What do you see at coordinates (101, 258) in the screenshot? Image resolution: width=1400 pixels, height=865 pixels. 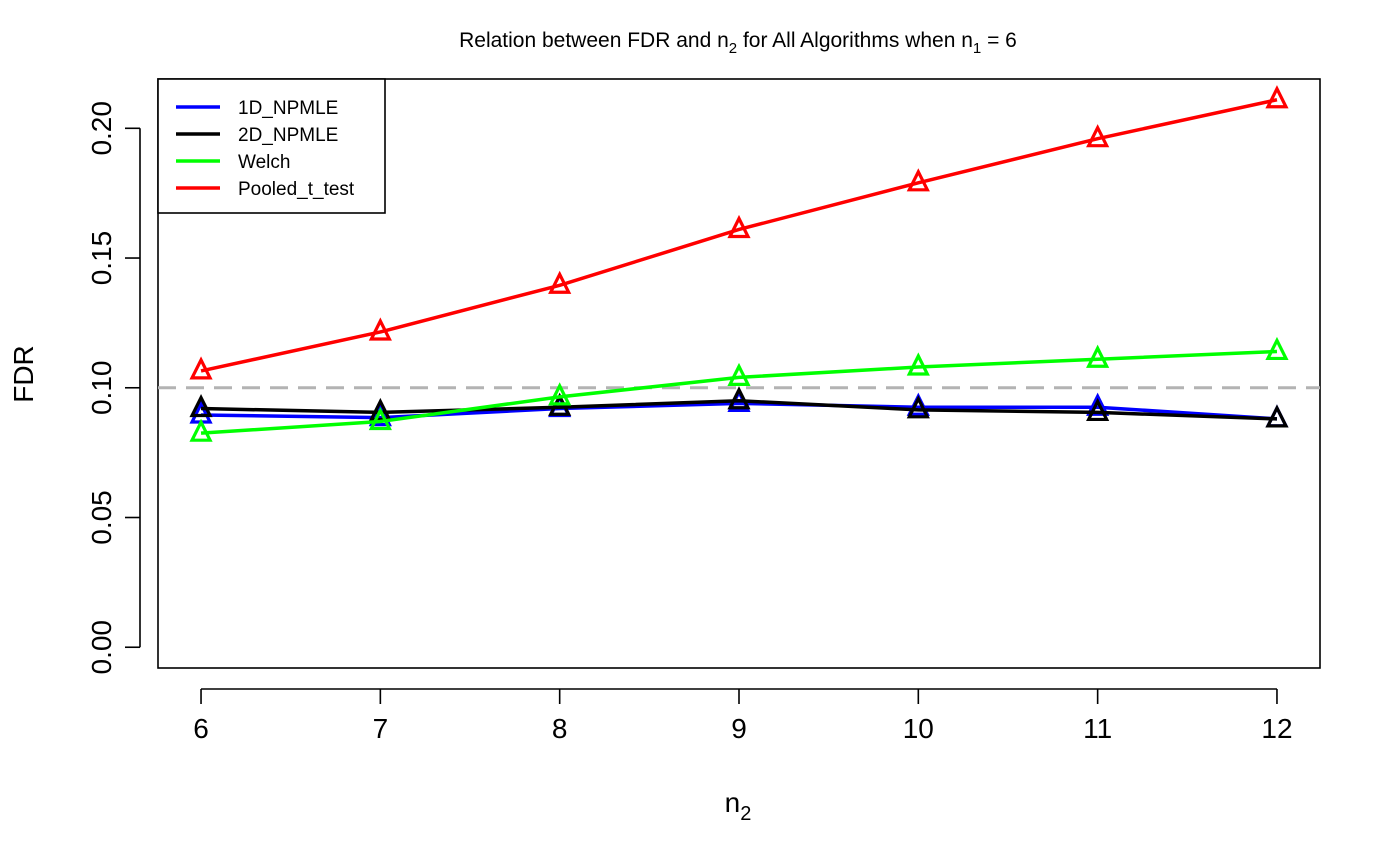 I see `y-tick-label: 0.15` at bounding box center [101, 258].